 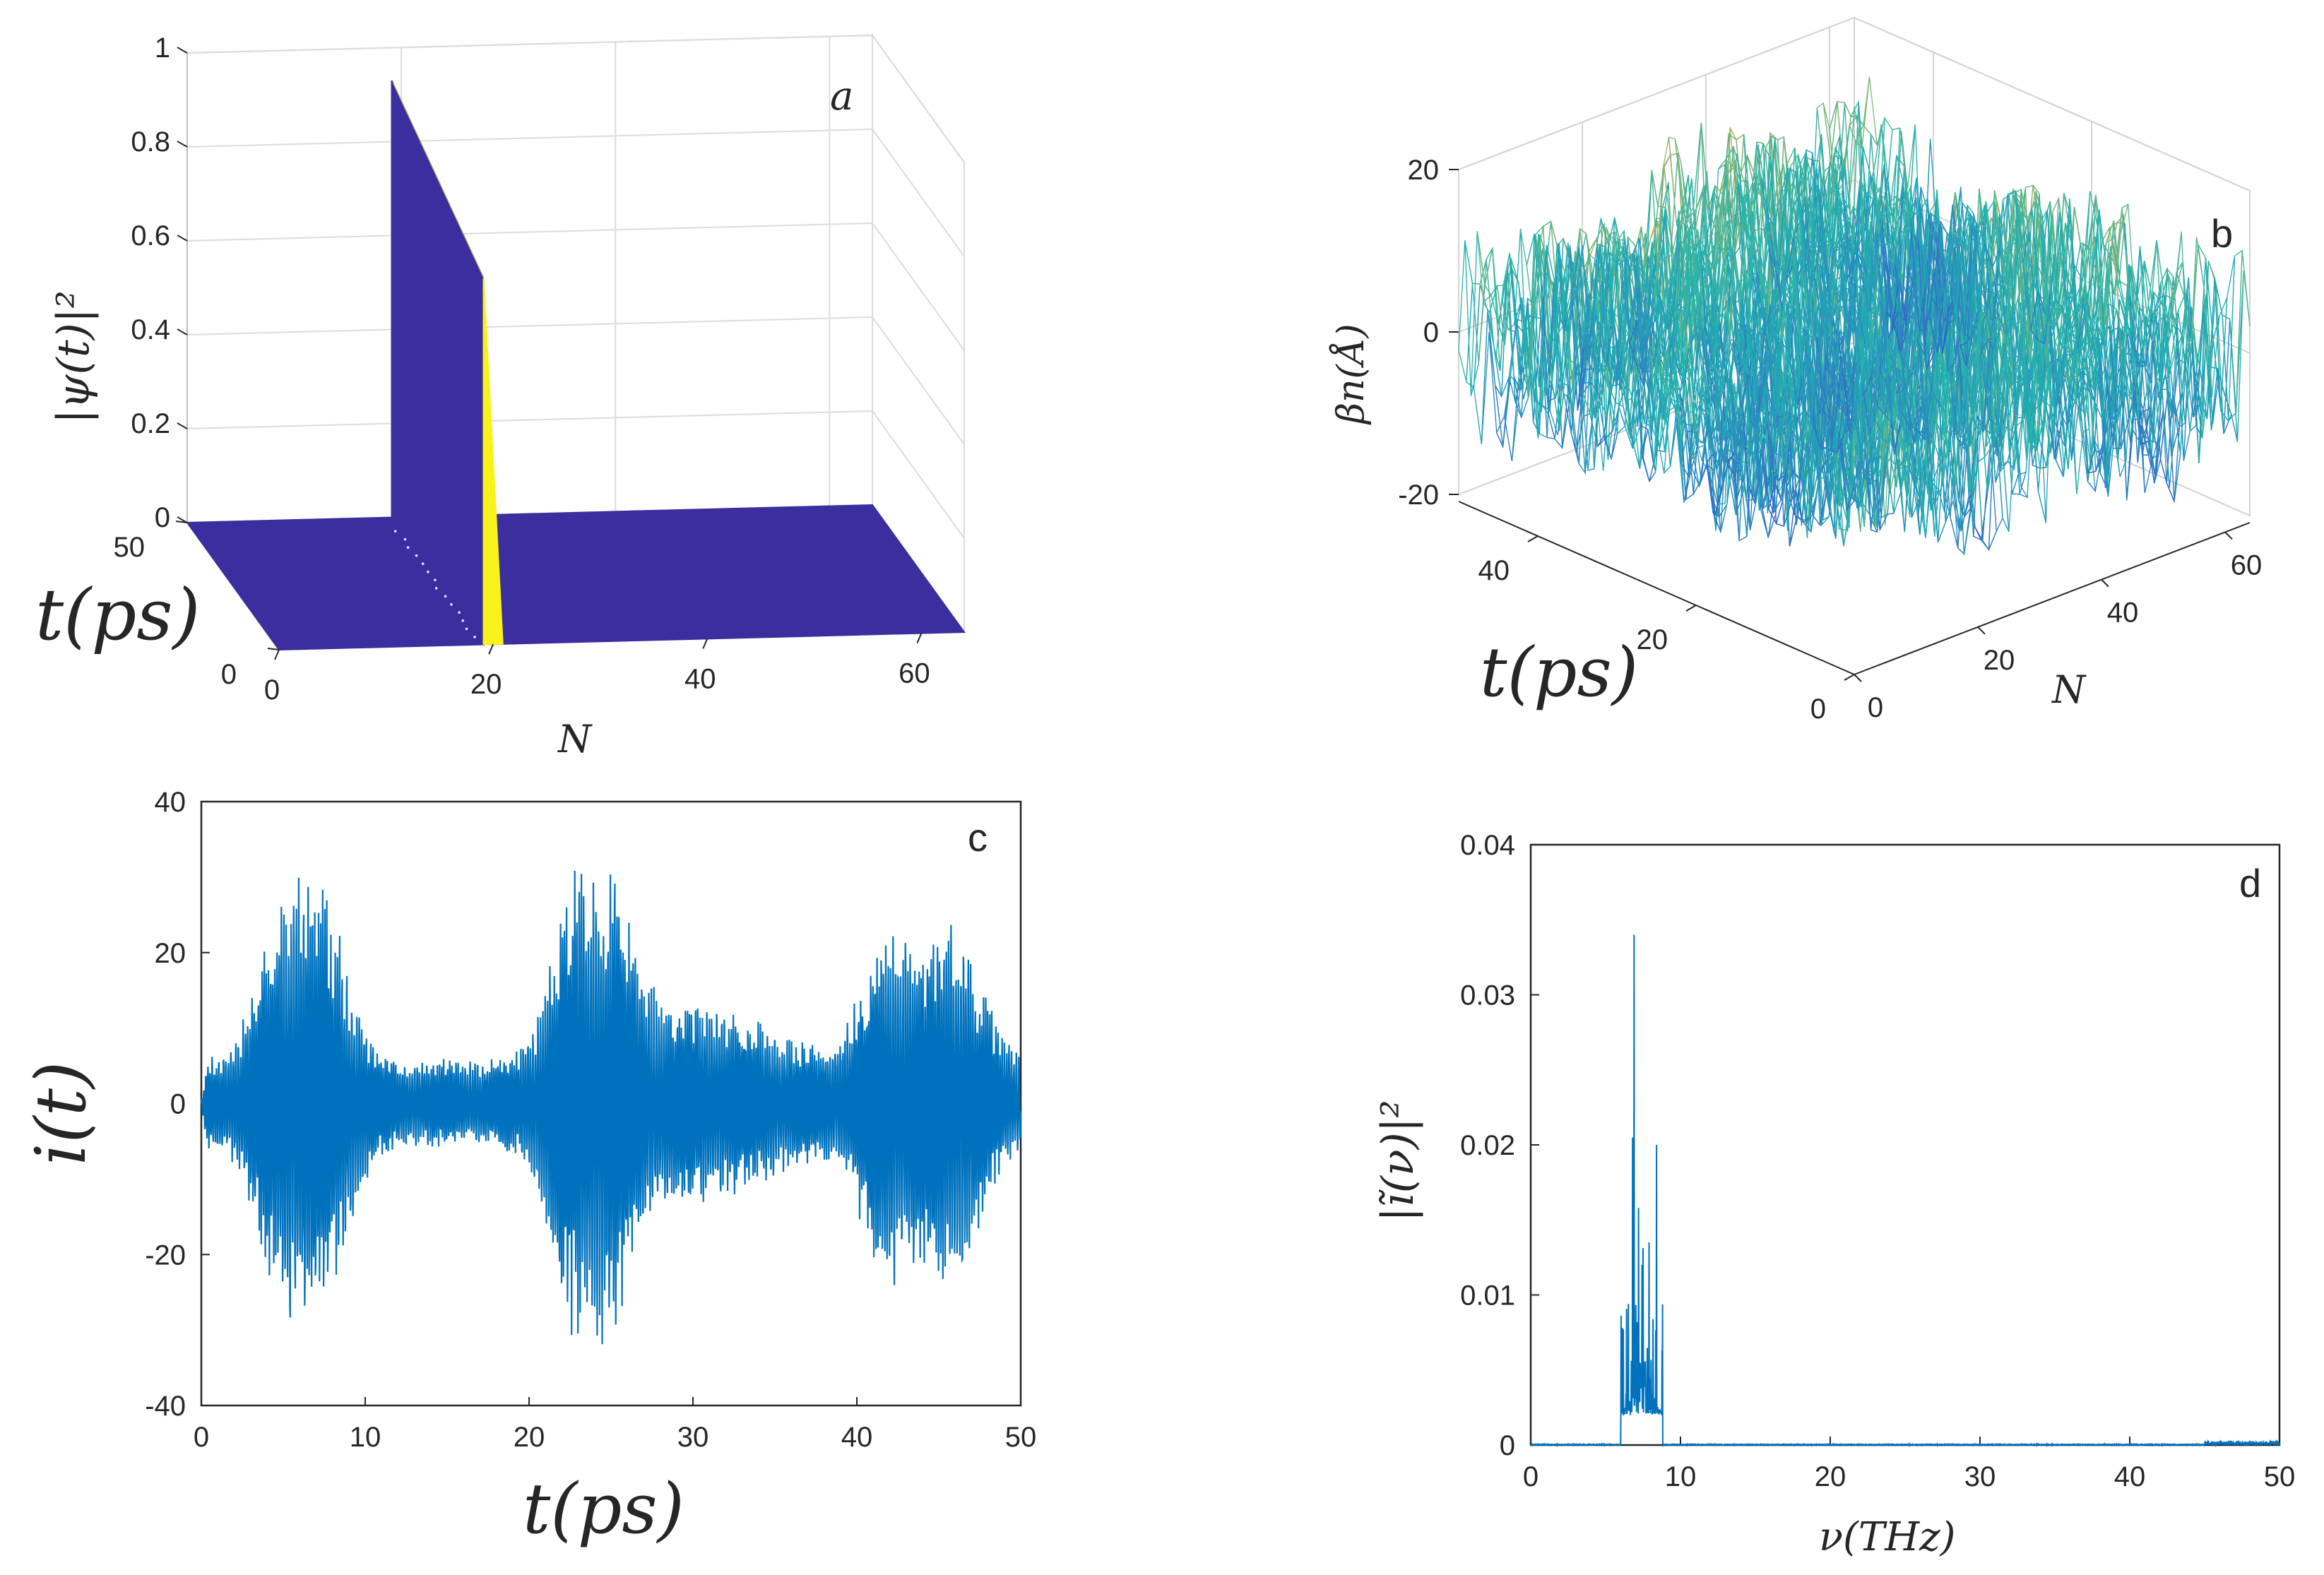 What do you see at coordinates (529, 1438) in the screenshot?
I see `panel-c-xtick-label: 20` at bounding box center [529, 1438].